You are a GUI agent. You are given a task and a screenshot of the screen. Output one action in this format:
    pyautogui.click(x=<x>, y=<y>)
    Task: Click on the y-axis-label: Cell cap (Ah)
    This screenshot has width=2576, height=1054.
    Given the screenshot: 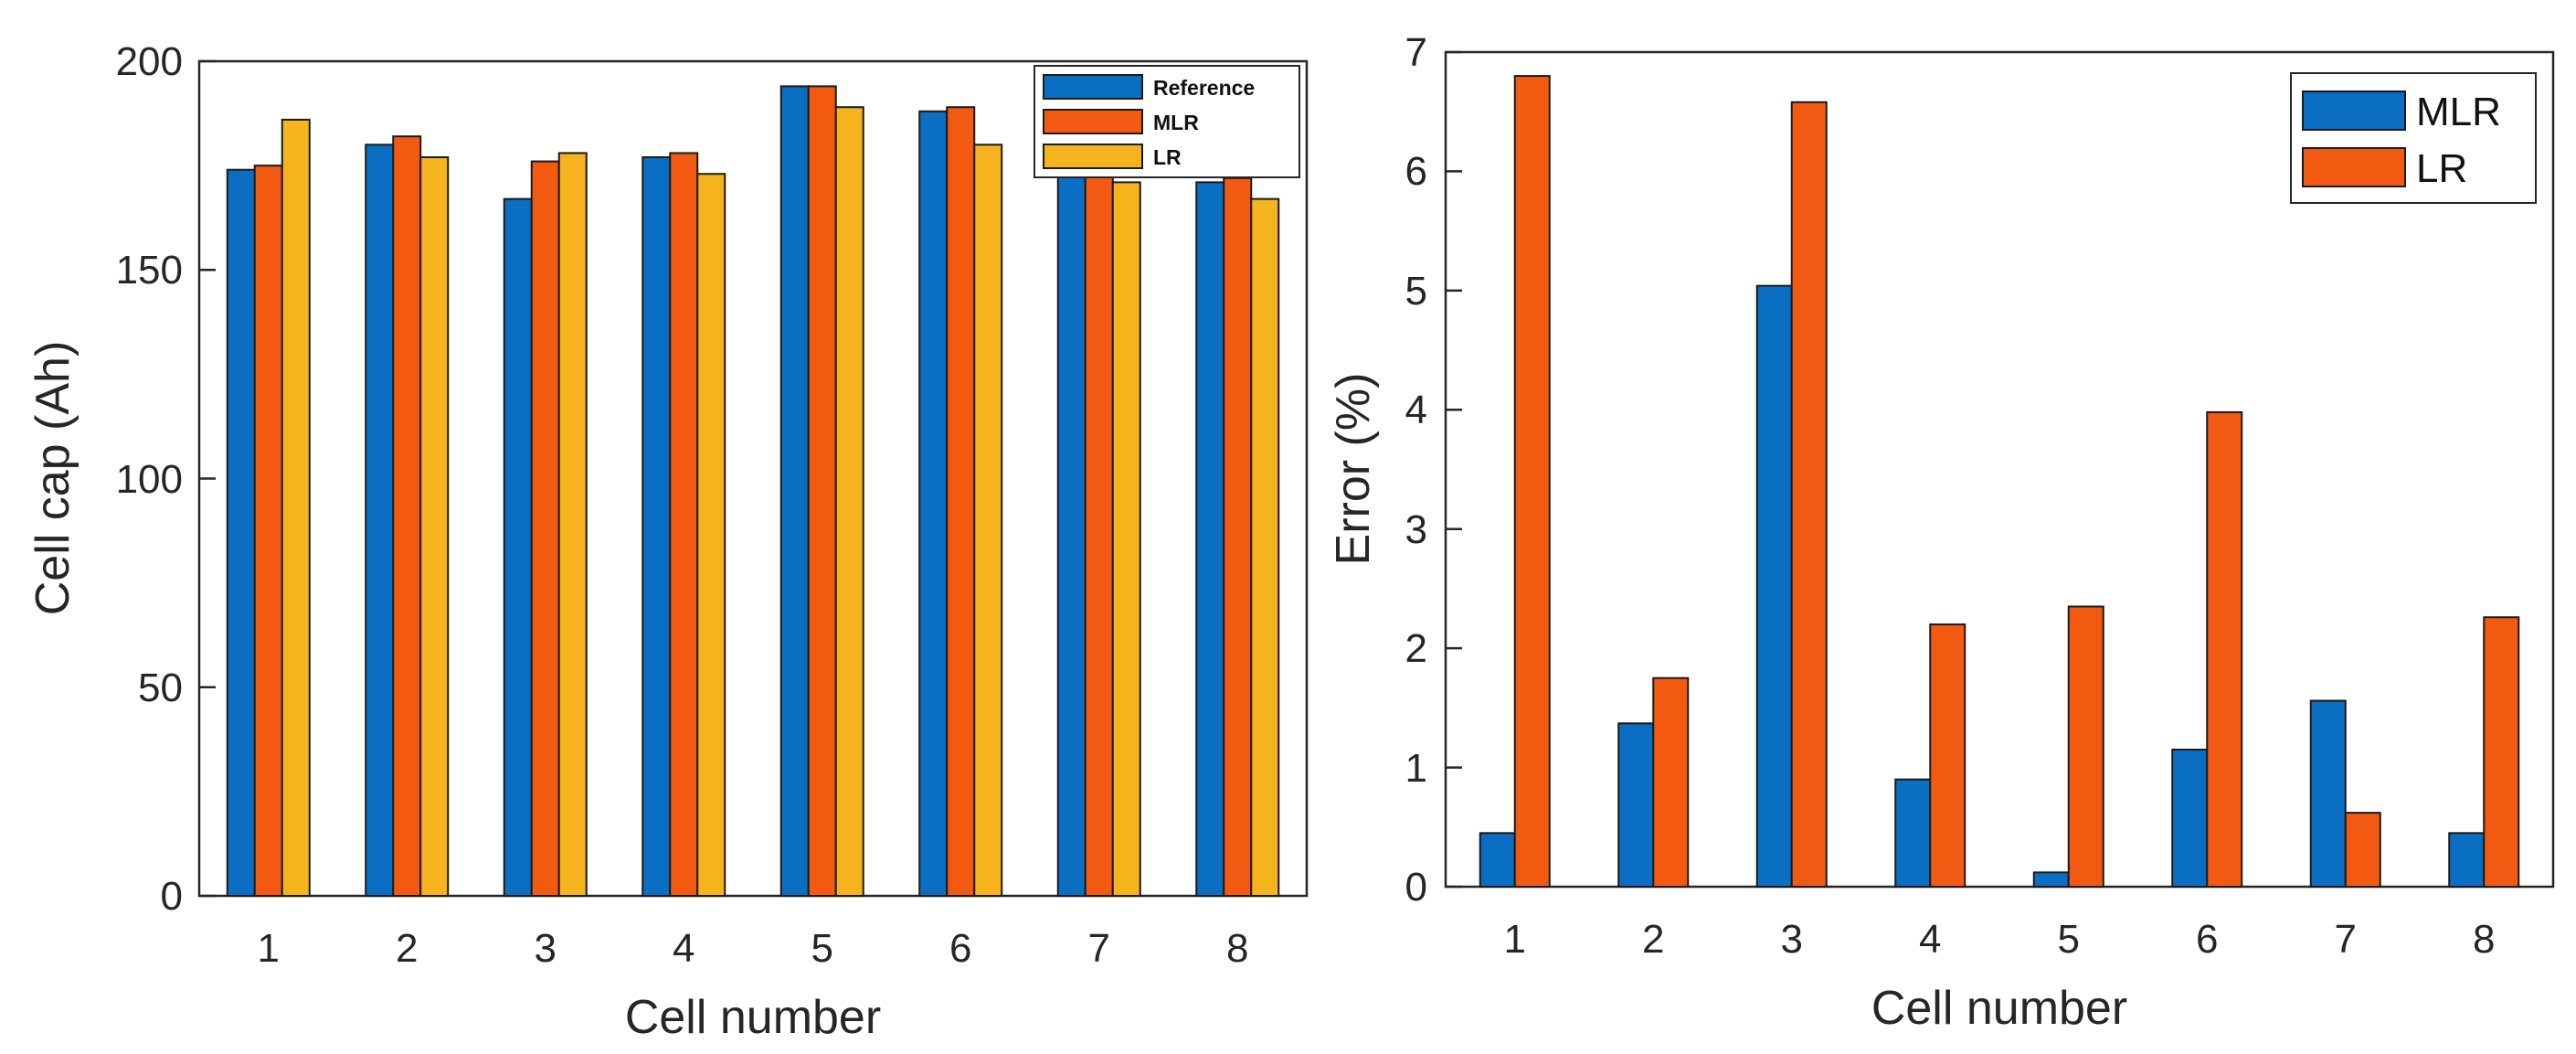 What is the action you would take?
    pyautogui.click(x=53, y=479)
    